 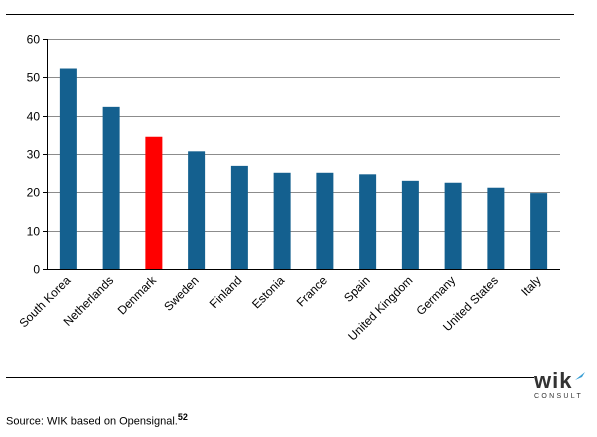 I want to click on bar-germany, so click(x=453, y=225).